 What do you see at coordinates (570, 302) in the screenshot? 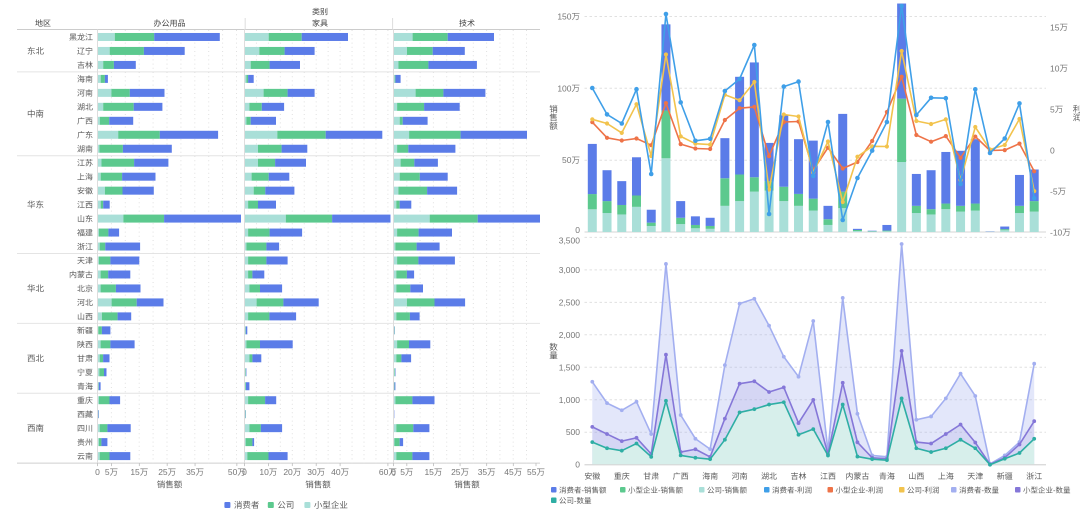
I see `svg-text: 2,500` at bounding box center [570, 302].